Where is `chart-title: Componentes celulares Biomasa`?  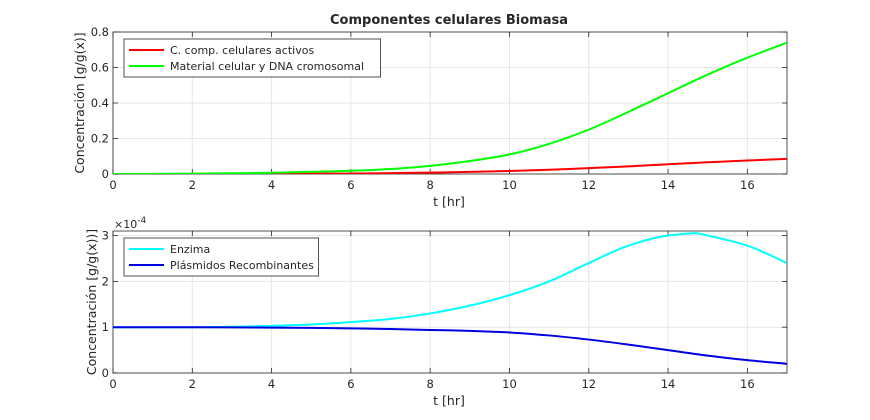 chart-title: Componentes celulares Biomasa is located at coordinates (449, 20).